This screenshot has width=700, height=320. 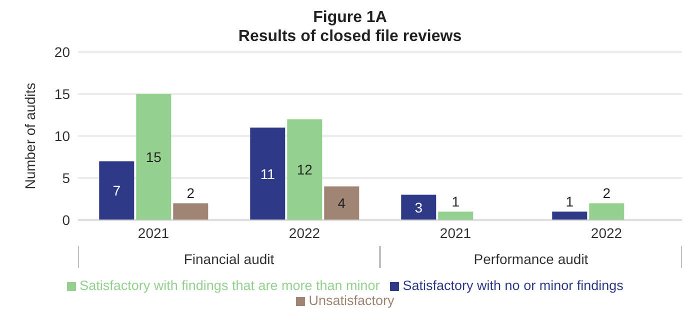 I want to click on legend-label: Unsatisfactory, so click(x=351, y=300).